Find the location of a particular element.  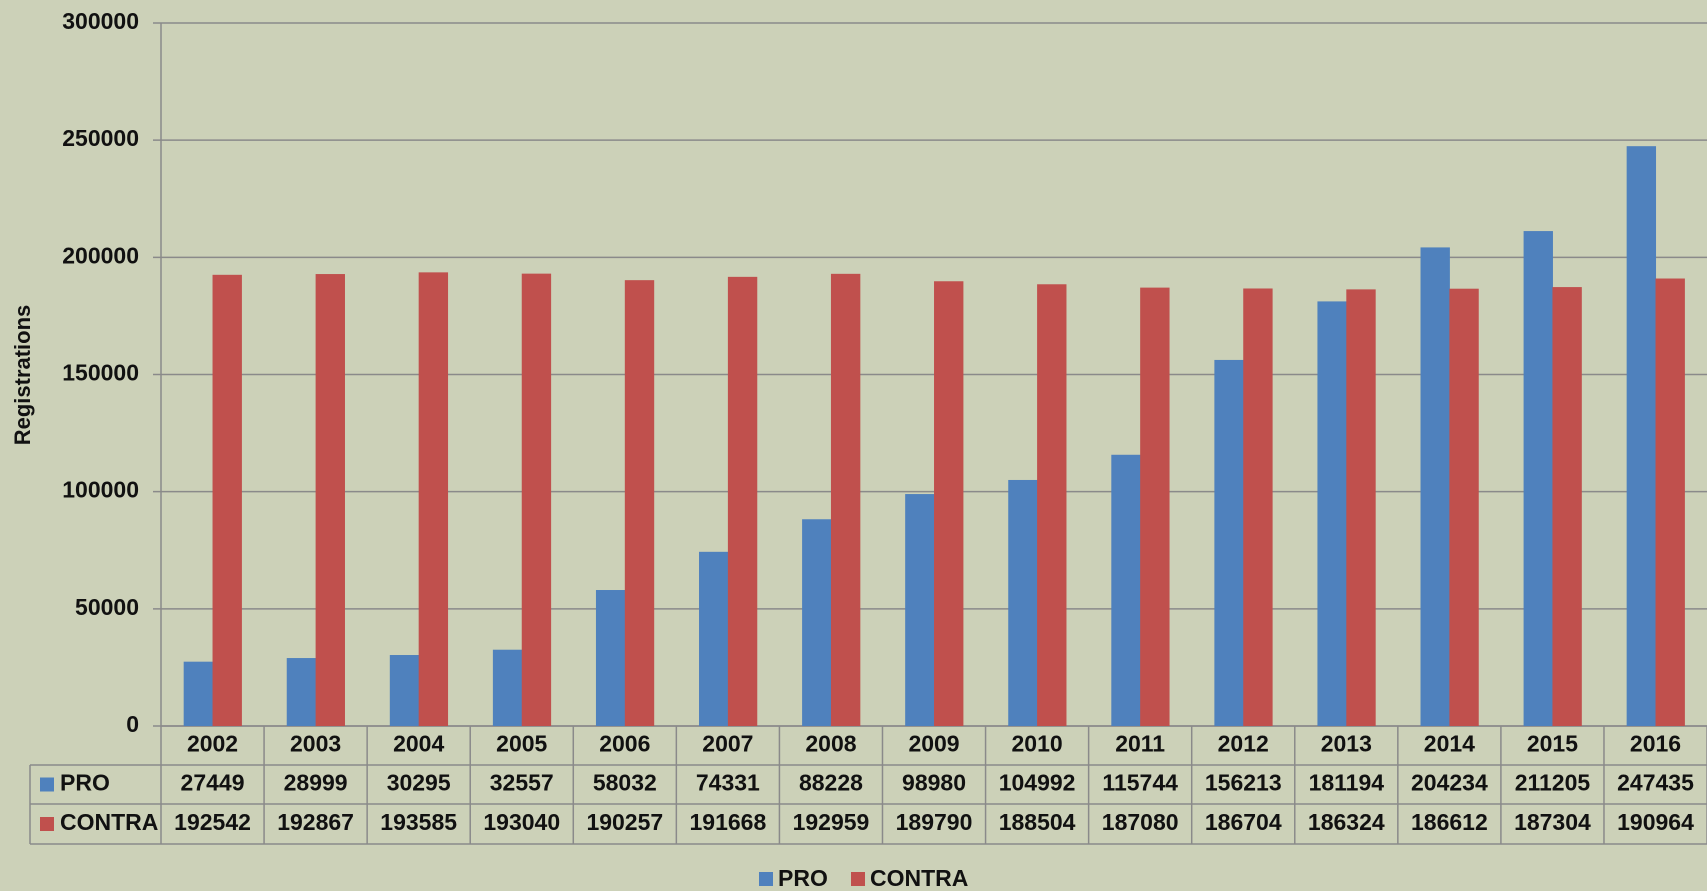

y-axis-label: Registrations is located at coordinates (22, 375).